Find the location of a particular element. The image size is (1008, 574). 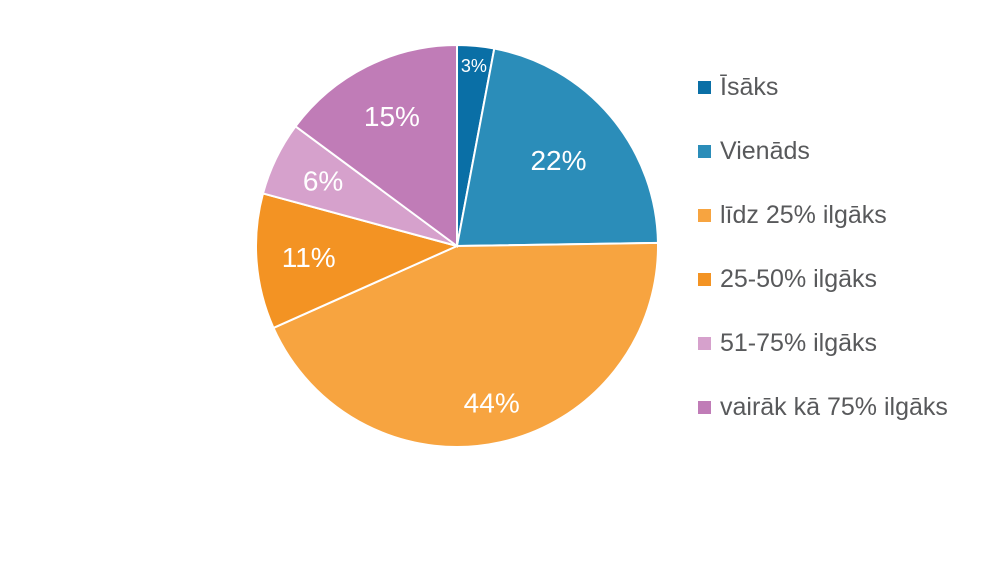

legend-item-51-75: 51-75% ilgāks is located at coordinates (848, 358).